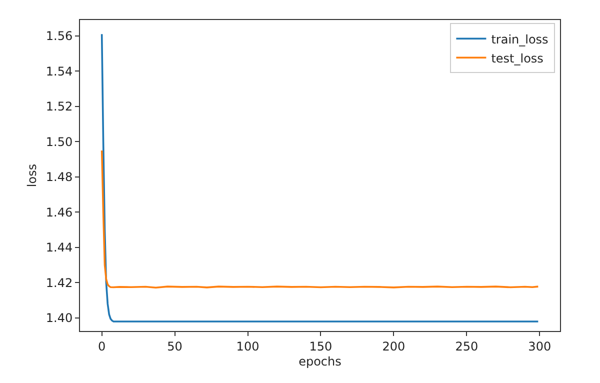  What do you see at coordinates (174, 346) in the screenshot?
I see `x-tick-label: 50` at bounding box center [174, 346].